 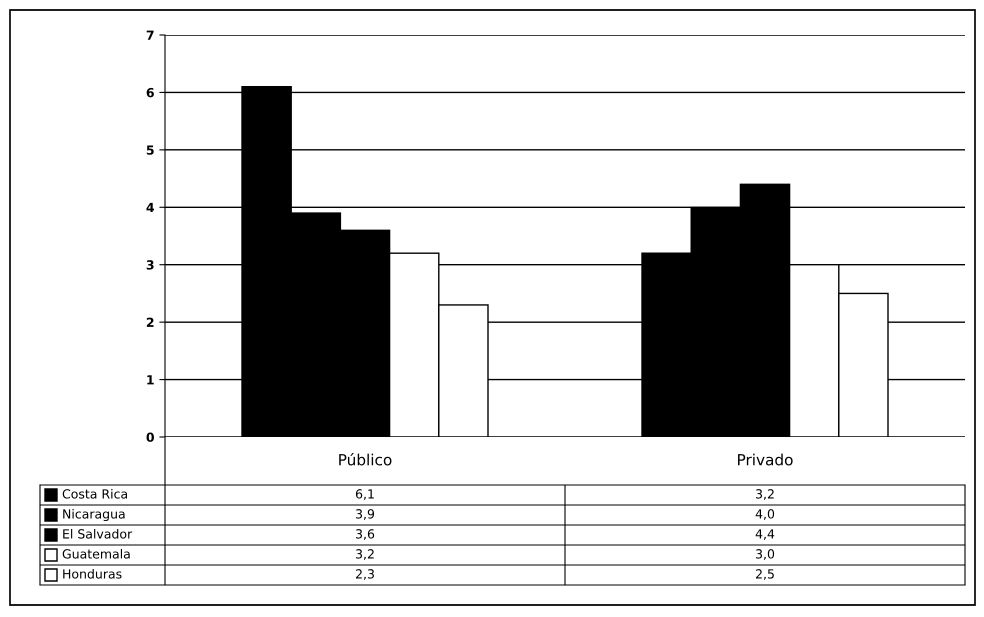 What do you see at coordinates (765, 574) in the screenshot?
I see `data-label: 2,5` at bounding box center [765, 574].